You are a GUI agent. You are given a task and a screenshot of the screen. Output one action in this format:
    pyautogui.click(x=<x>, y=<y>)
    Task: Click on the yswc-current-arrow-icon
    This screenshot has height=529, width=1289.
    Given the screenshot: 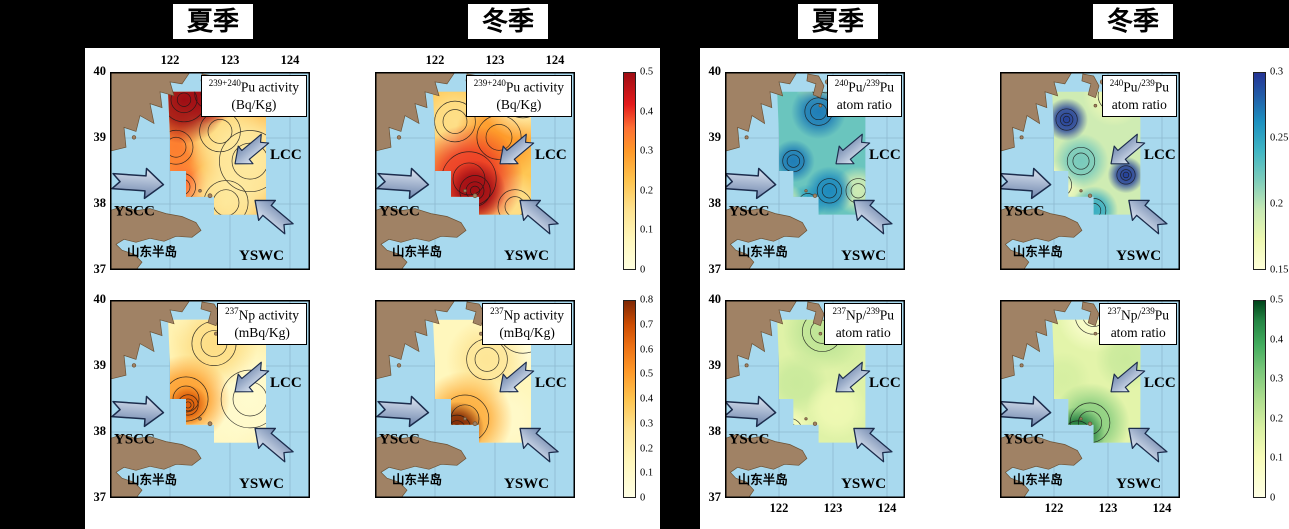 What is the action you would take?
    pyautogui.click(x=539, y=445)
    